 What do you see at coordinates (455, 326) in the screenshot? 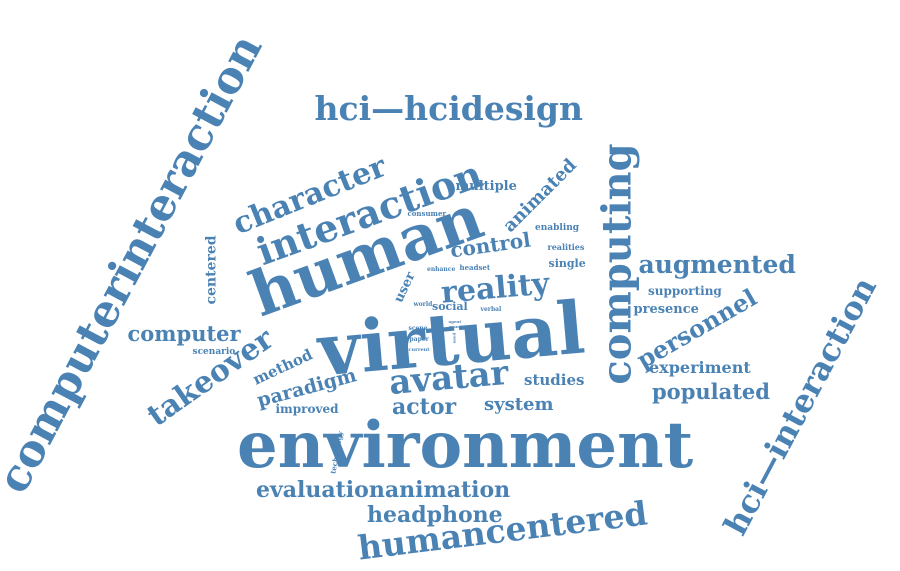
I see `word-many: many` at bounding box center [455, 326].